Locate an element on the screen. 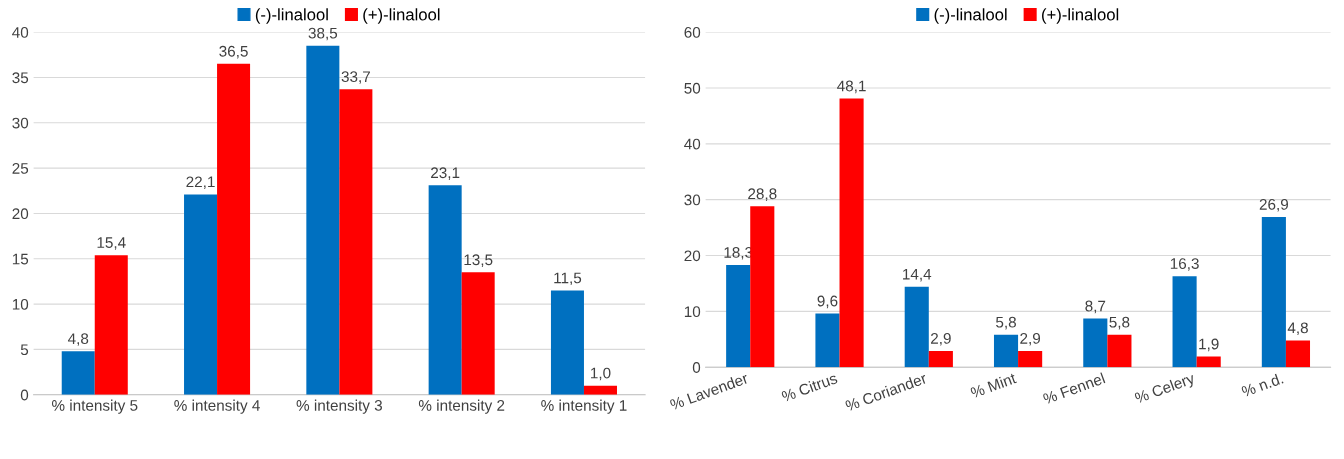 This screenshot has height=459, width=1344. x-tick-label: % intensity 2 is located at coordinates (461, 406).